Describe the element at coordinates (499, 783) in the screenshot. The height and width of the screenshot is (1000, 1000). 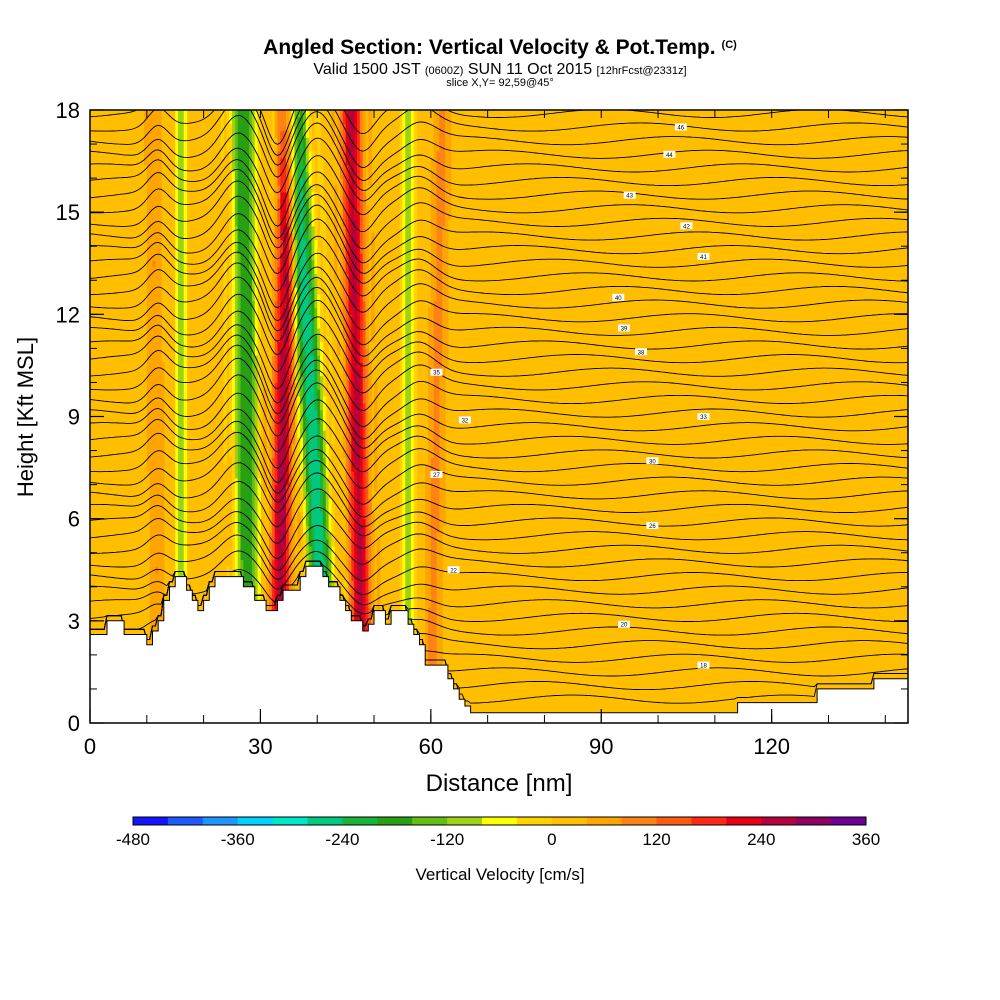
I see `x-axis-label: Distance [nm]` at that location.